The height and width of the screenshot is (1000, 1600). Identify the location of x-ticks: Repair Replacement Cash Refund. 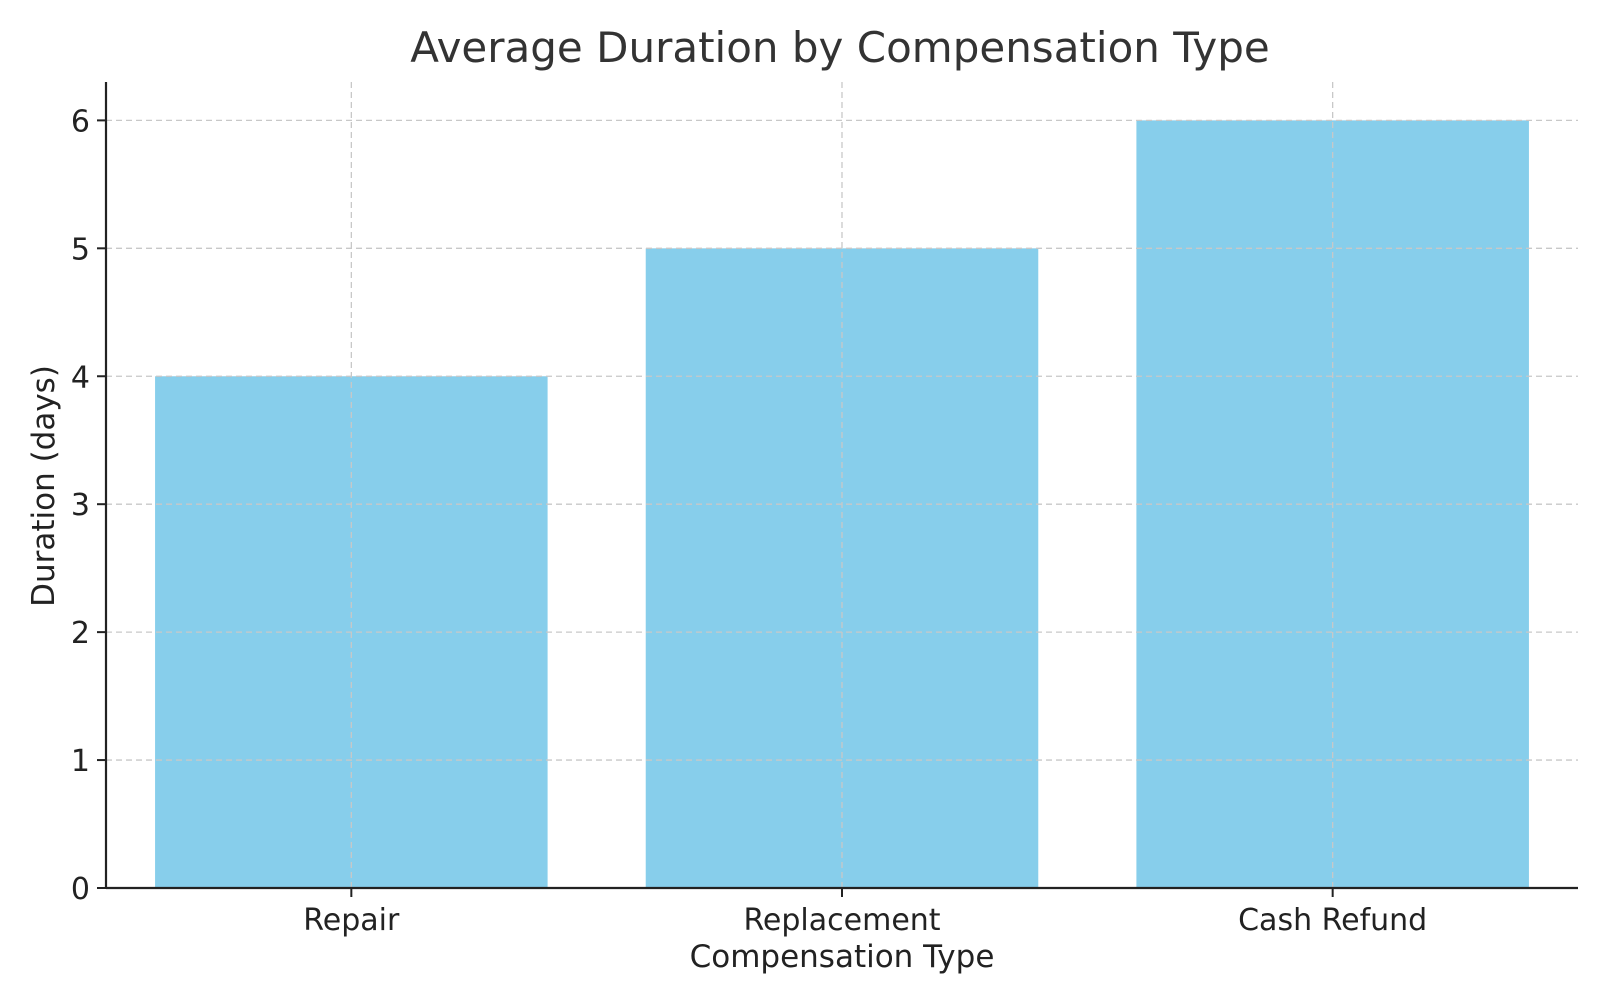
(865, 913).